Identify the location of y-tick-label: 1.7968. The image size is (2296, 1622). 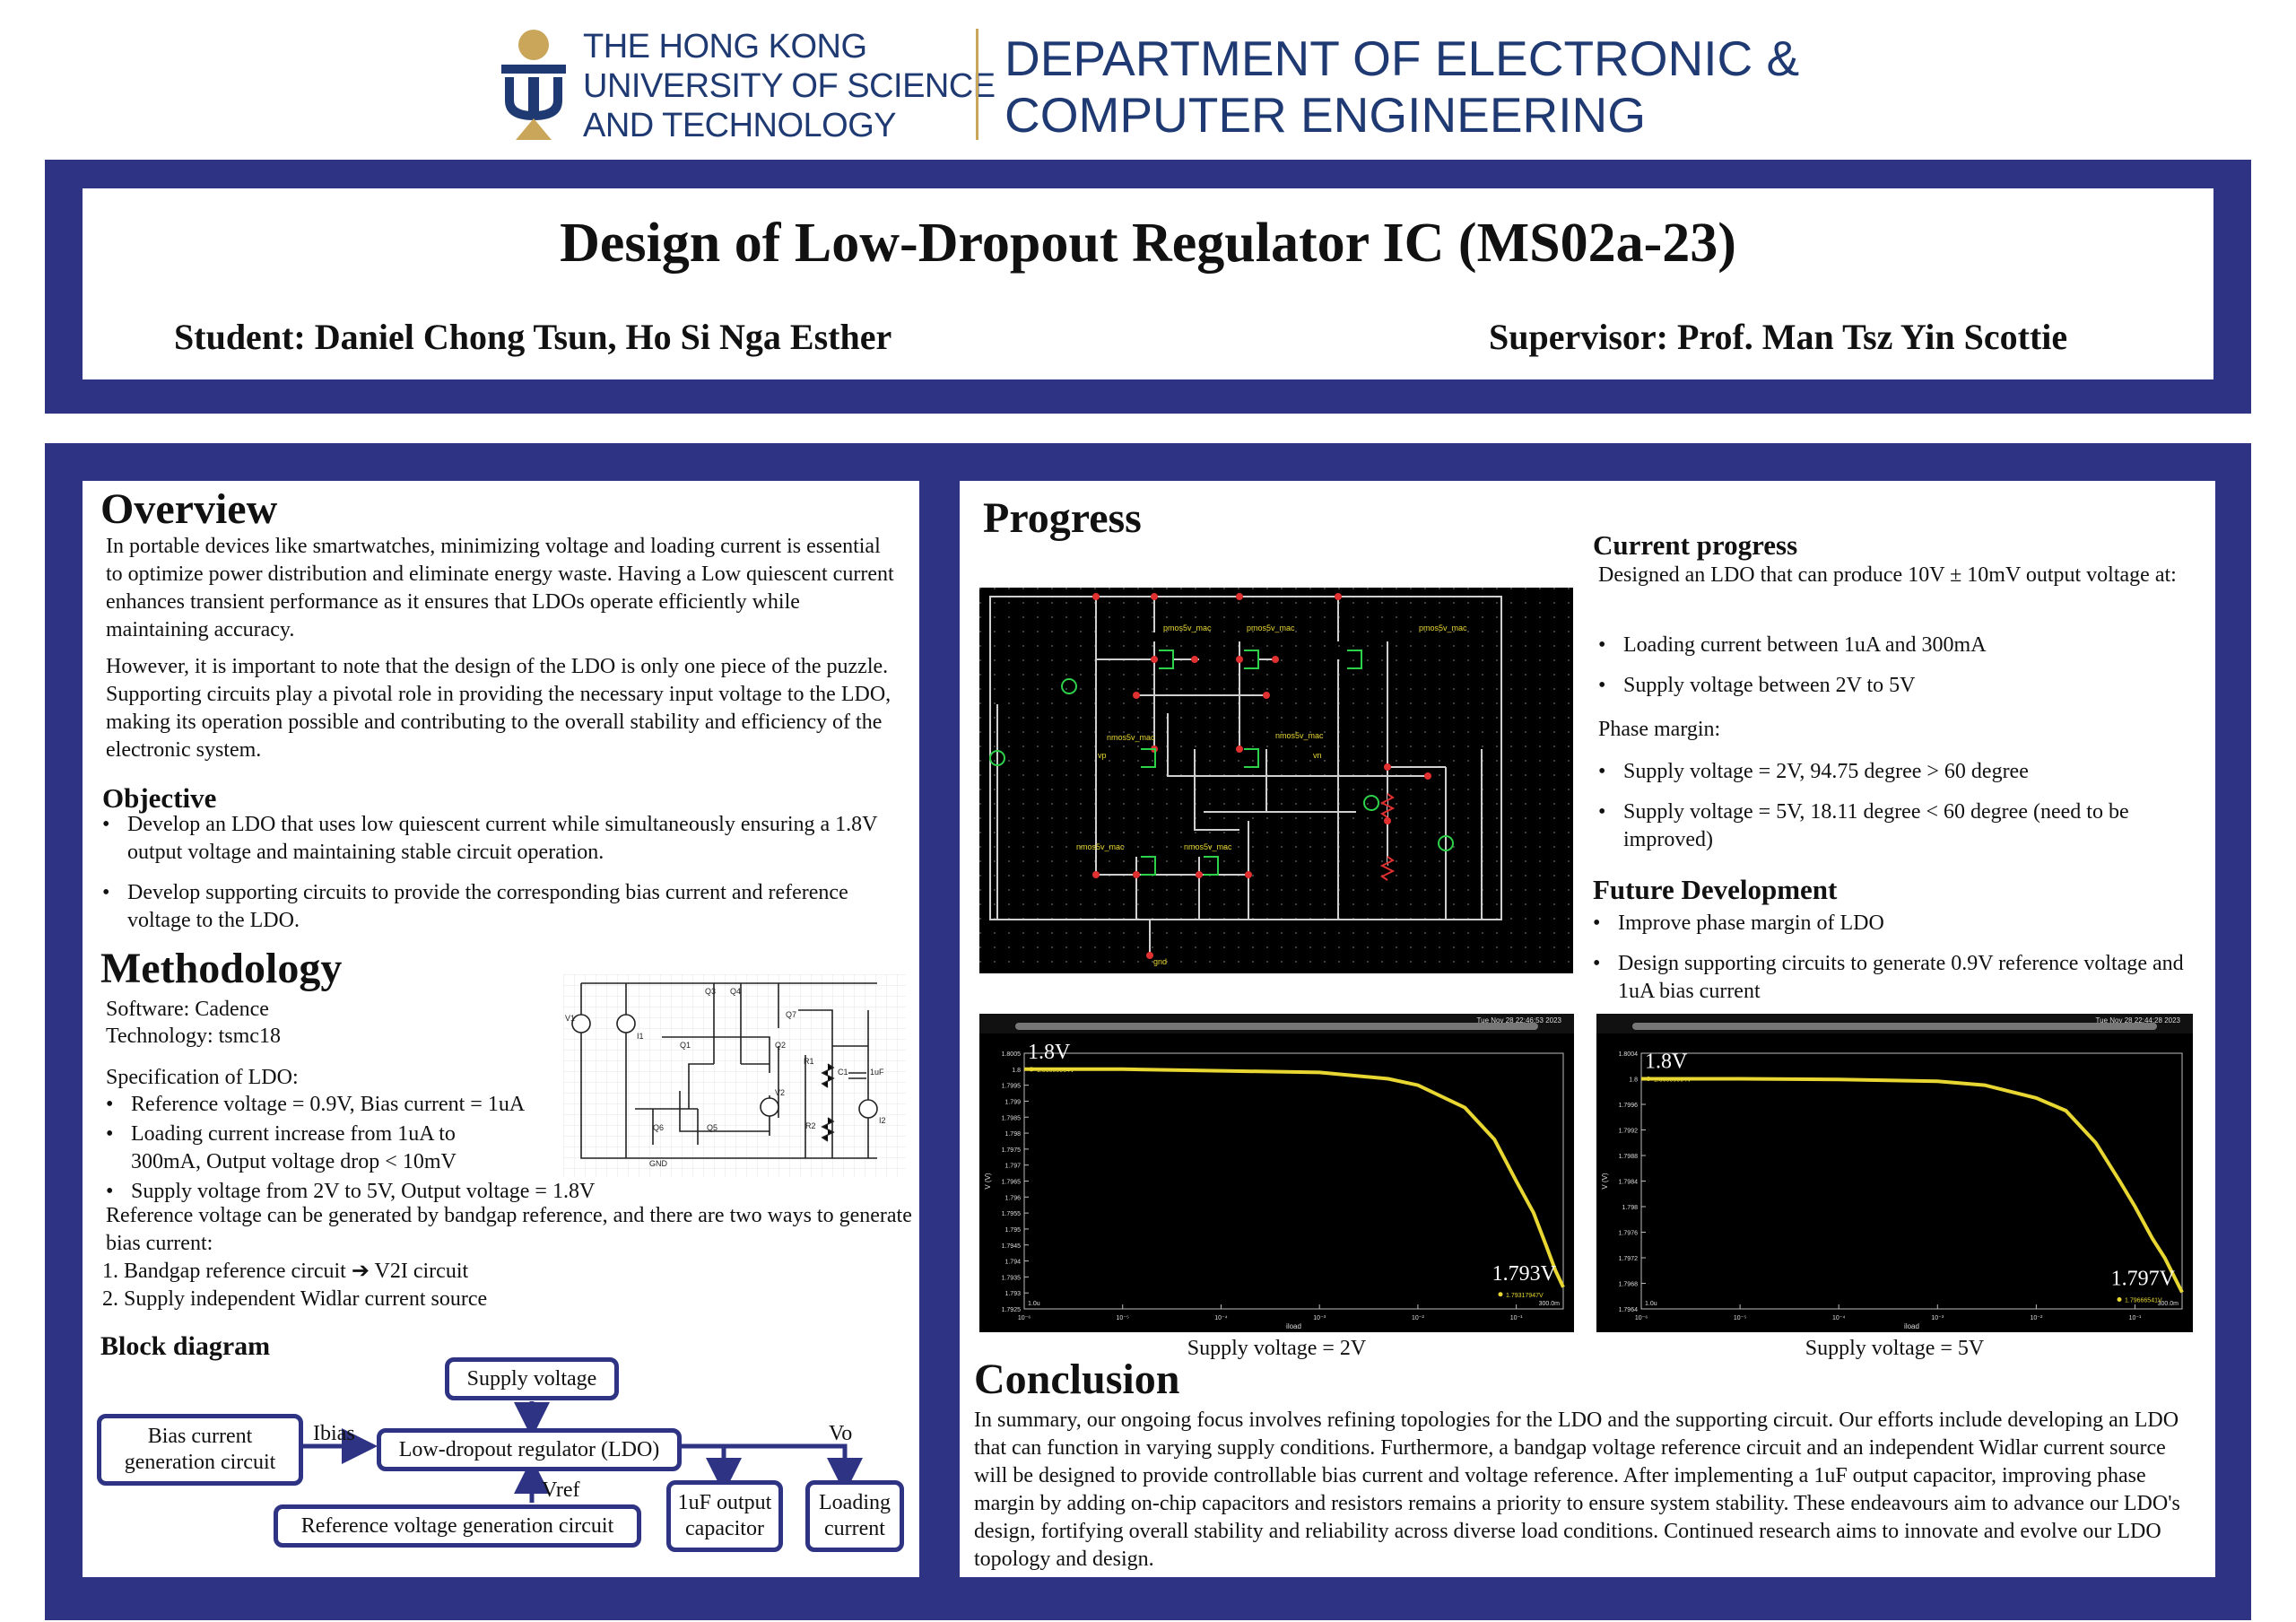
(1629, 1285).